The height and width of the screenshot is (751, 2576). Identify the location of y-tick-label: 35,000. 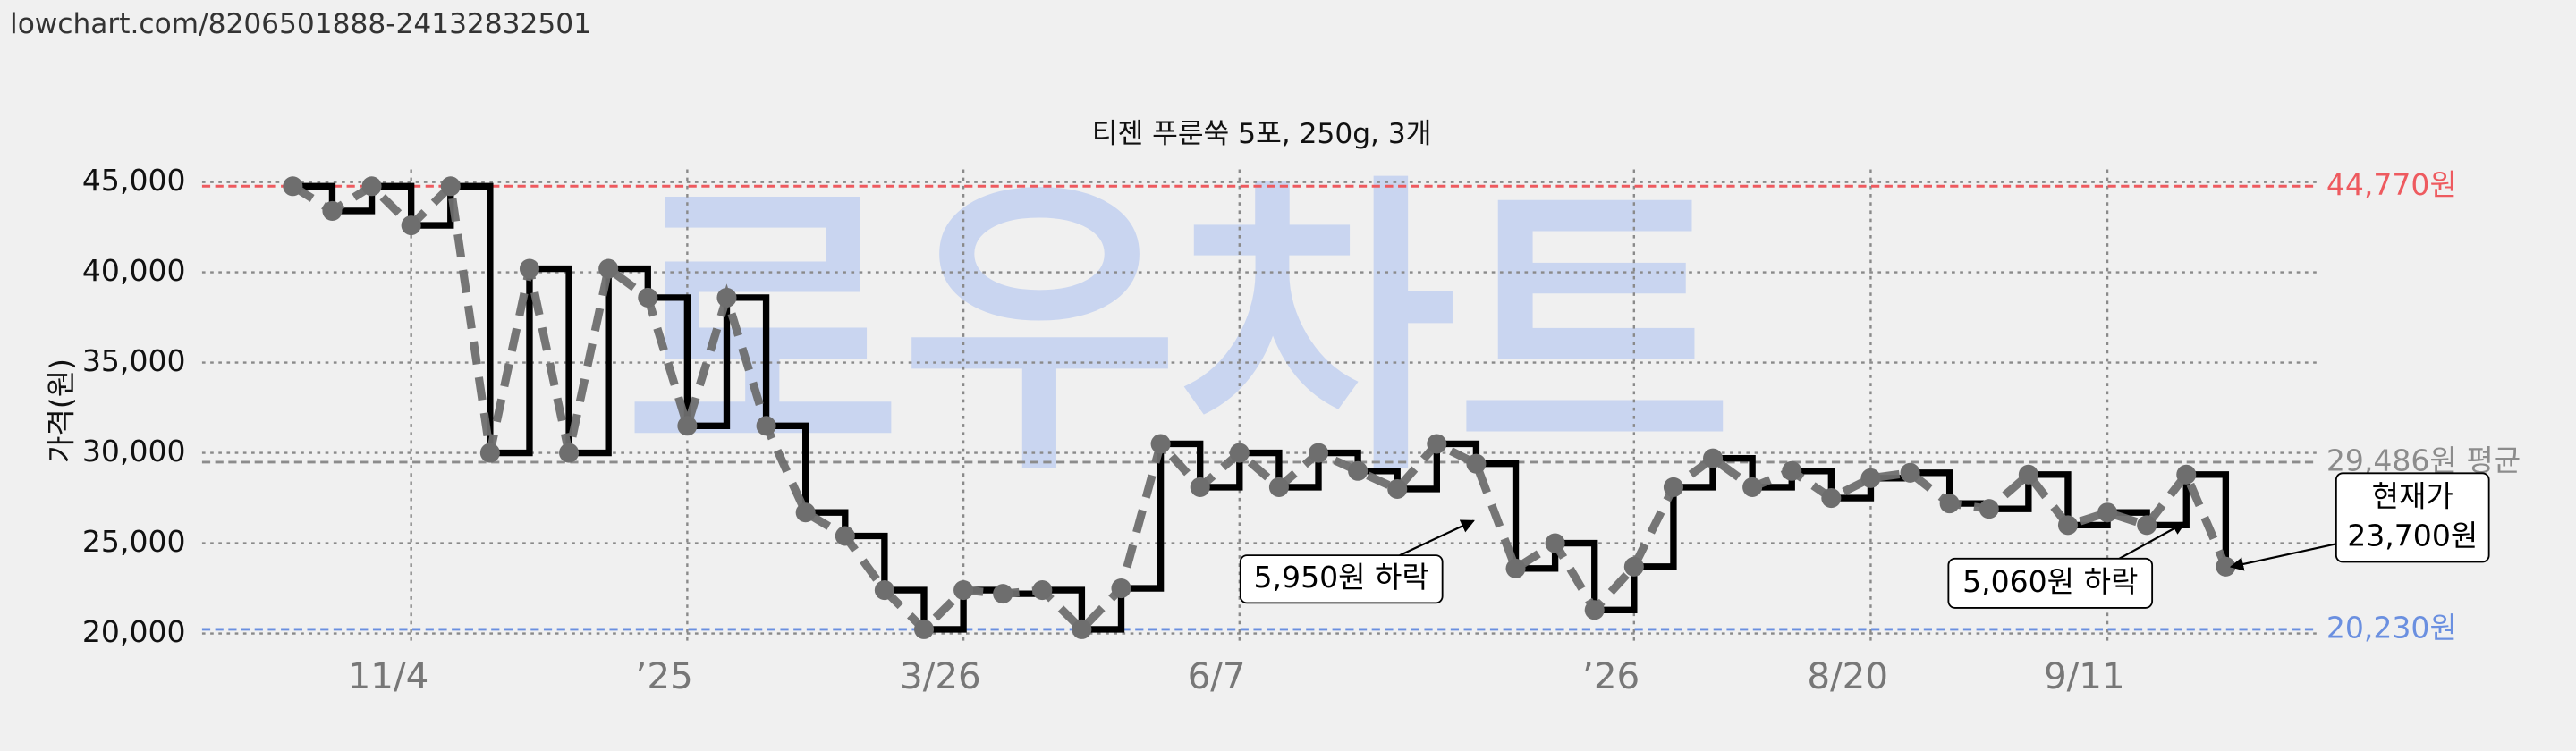
(134, 361).